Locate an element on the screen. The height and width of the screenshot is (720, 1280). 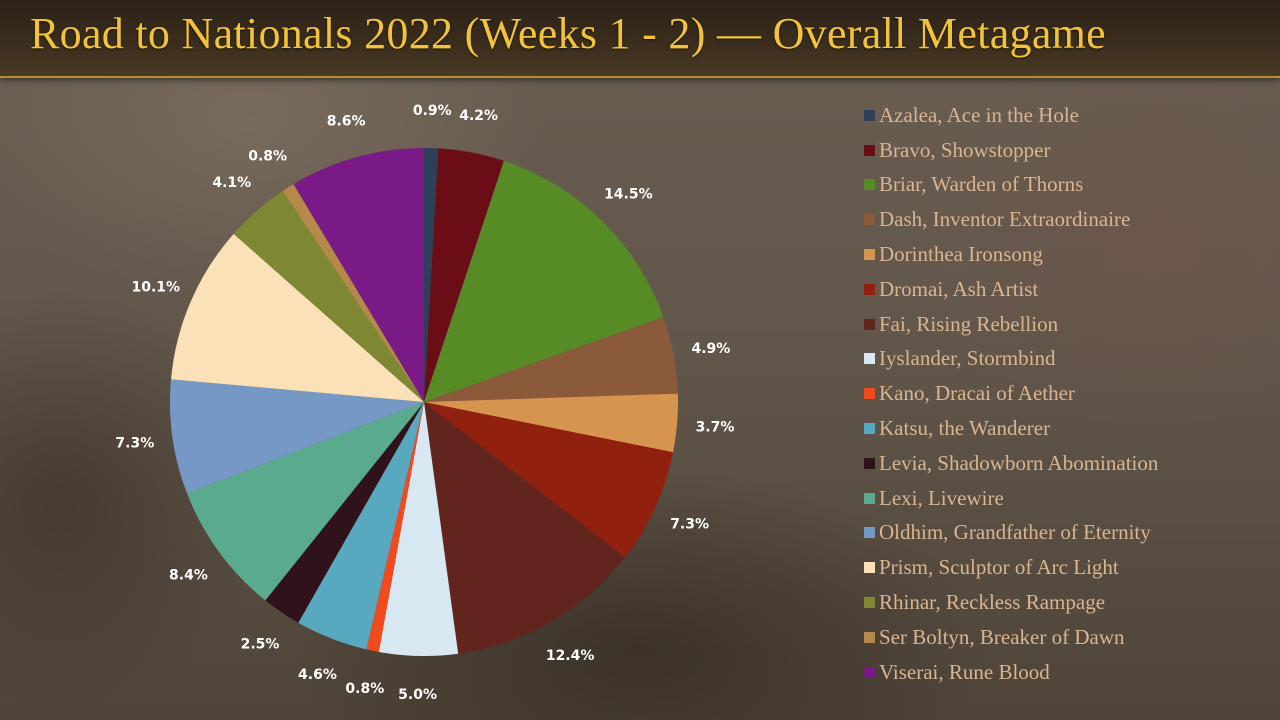
legend-item: Briar, Warden of Thorns is located at coordinates (1069, 185).